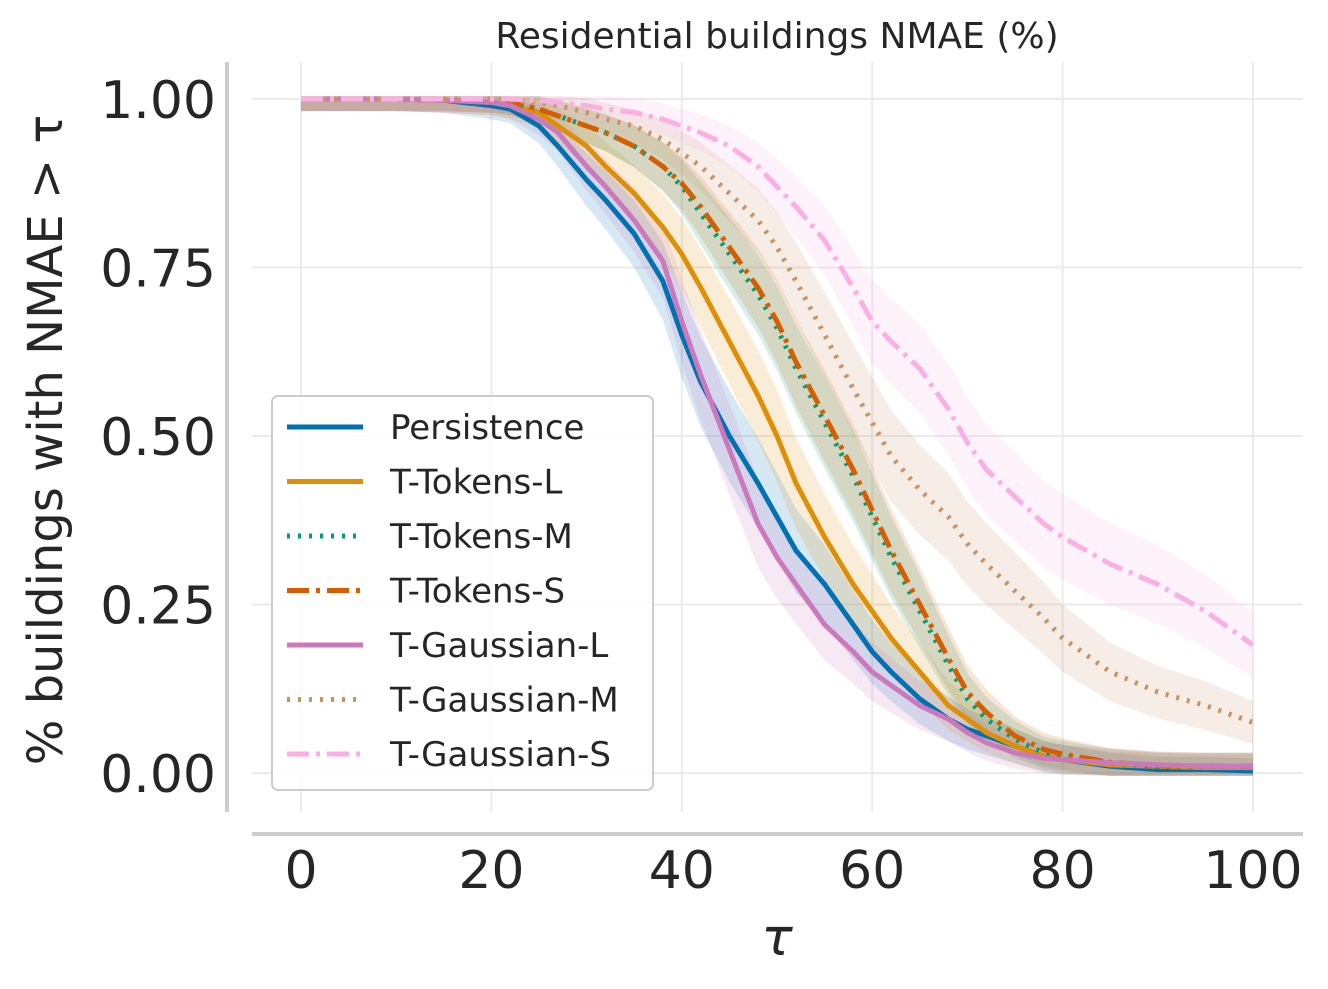 This screenshot has width=1328, height=989. I want to click on legend-label-t-tokens-m: T-Tokens-M, so click(481, 537).